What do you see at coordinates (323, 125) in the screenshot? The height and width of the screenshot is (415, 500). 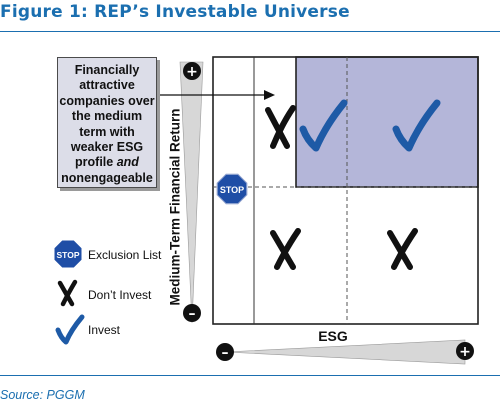 I see `check-mark-left` at bounding box center [323, 125].